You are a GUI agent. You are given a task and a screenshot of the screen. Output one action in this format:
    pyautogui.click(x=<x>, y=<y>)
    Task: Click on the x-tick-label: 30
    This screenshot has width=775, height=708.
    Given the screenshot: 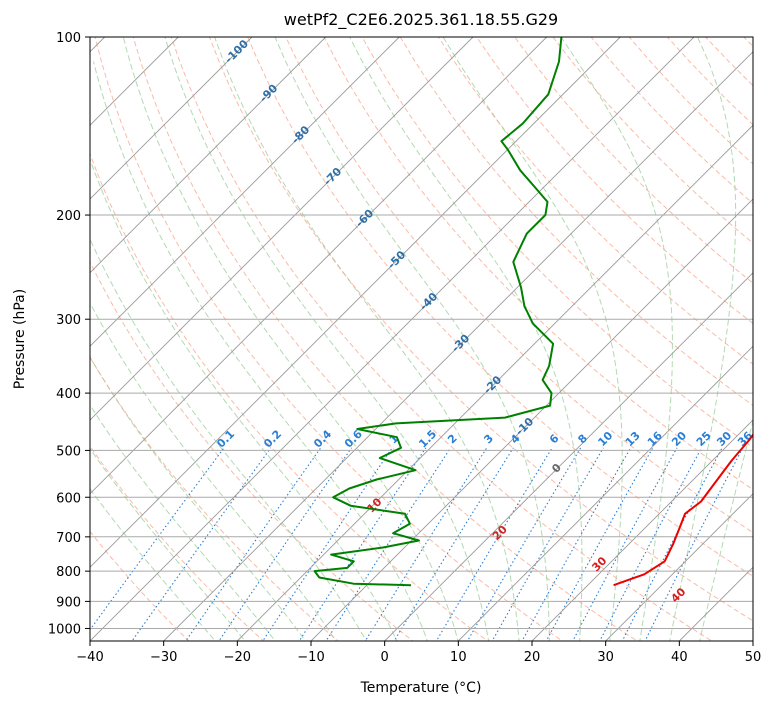 What is the action you would take?
    pyautogui.click(x=605, y=657)
    